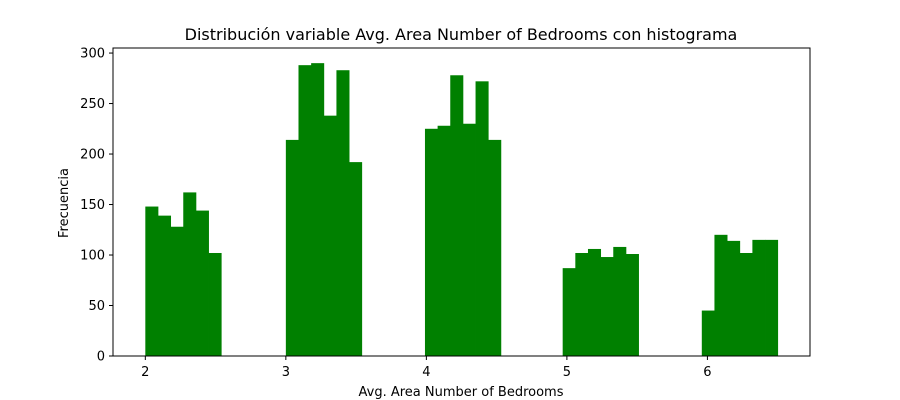  I want to click on y-tick-label: 200, so click(92, 155).